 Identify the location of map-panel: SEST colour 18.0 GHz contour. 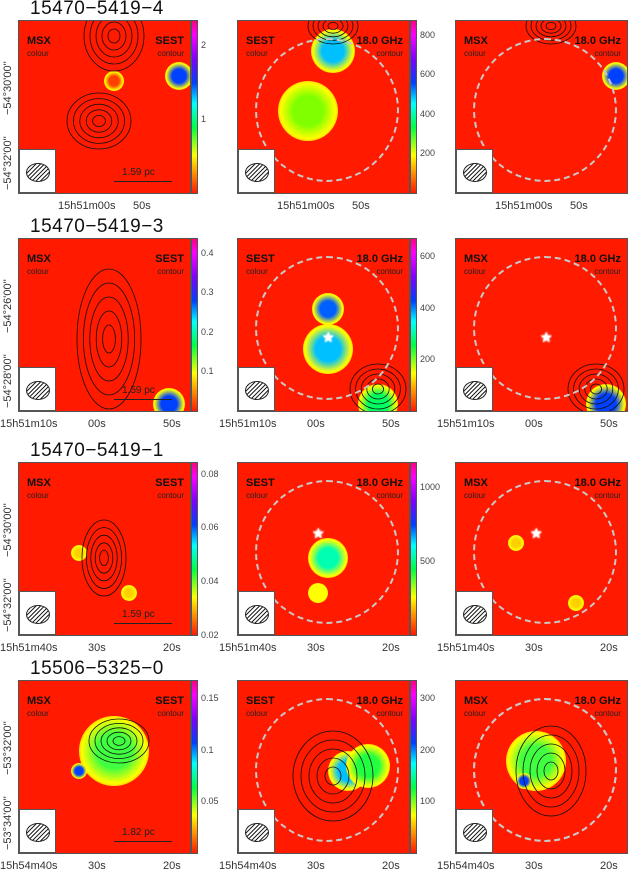
(323, 107).